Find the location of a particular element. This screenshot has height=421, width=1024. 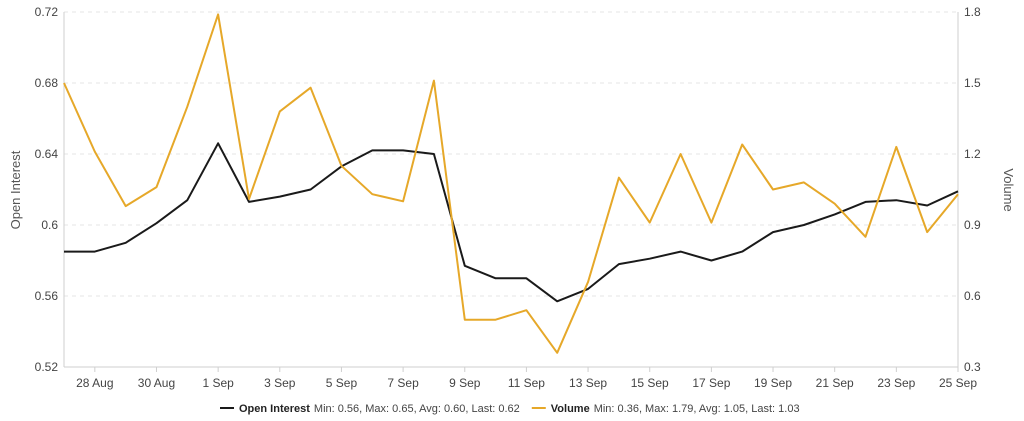

x-tick-label: 7 Sep is located at coordinates (403, 383).